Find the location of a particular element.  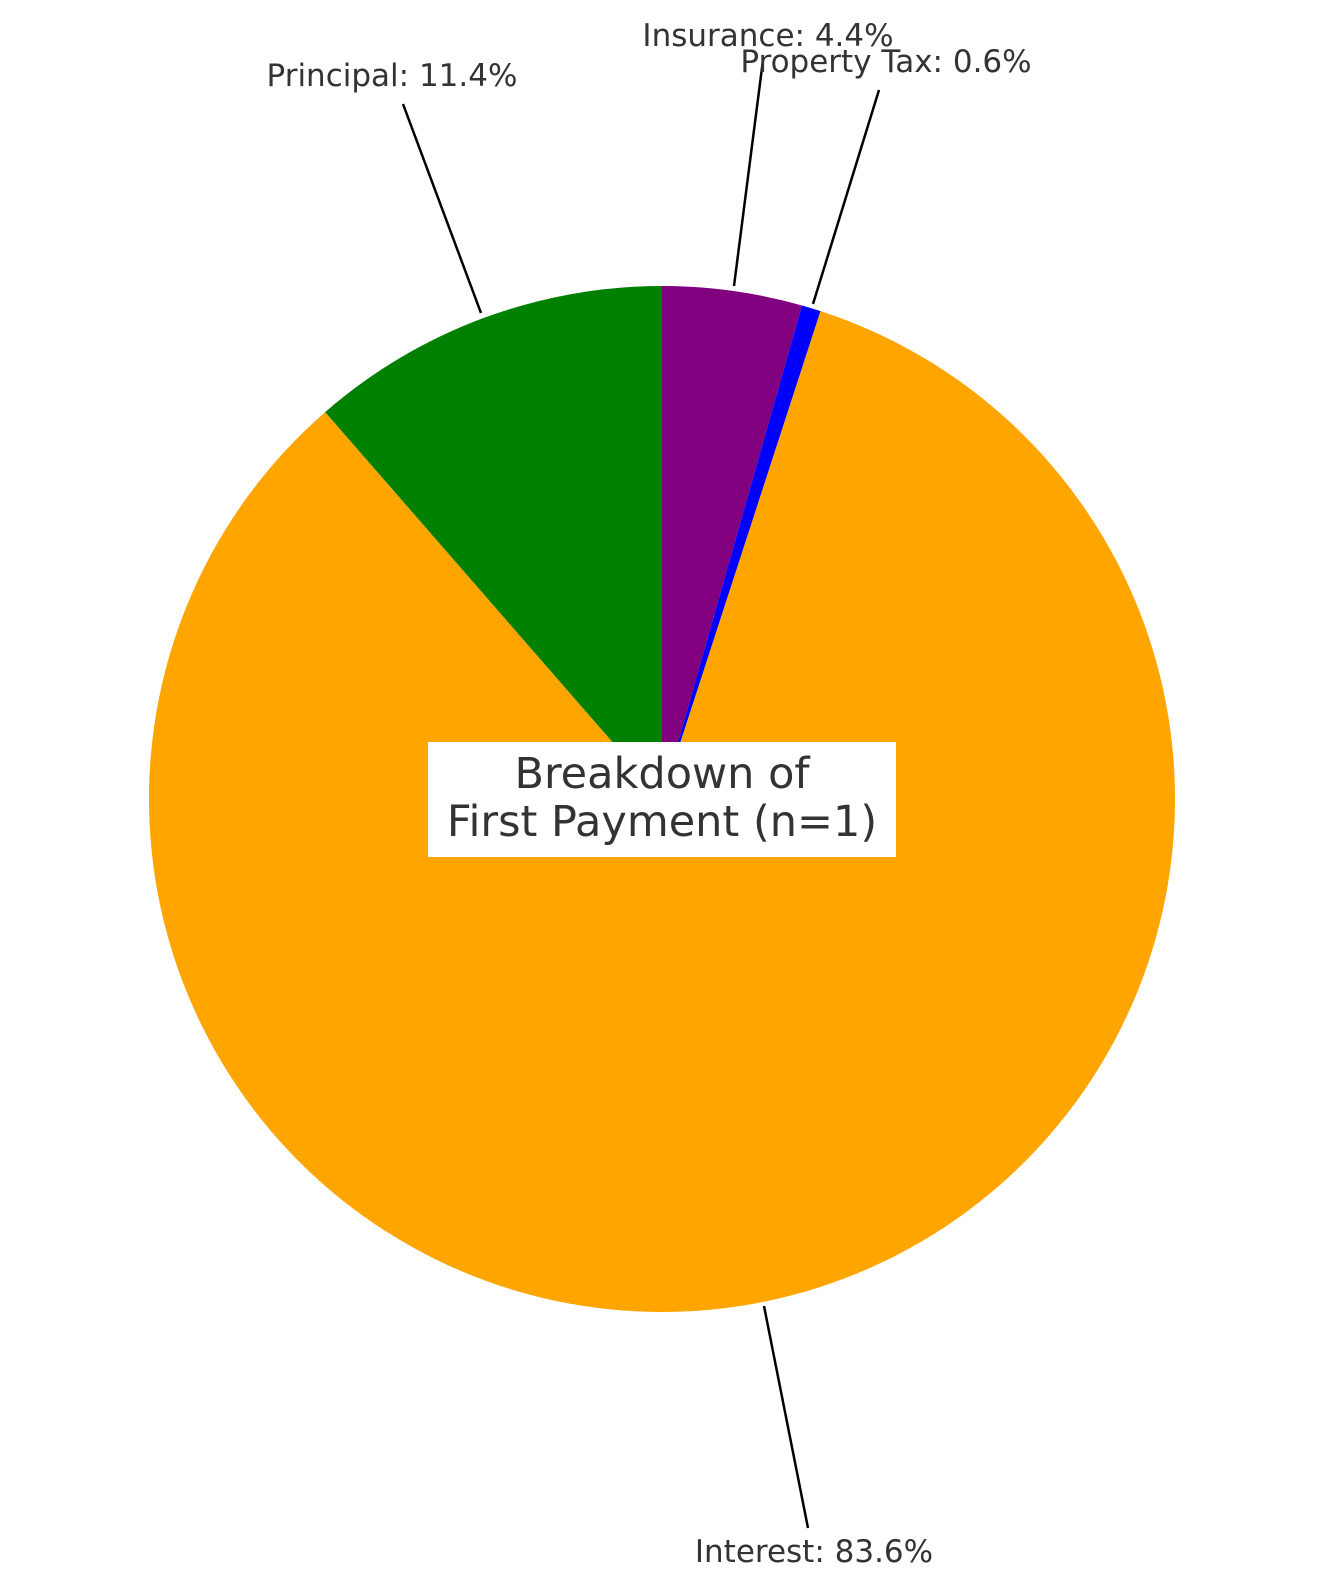

label-interest: Interest: 83.6% is located at coordinates (814, 1552).